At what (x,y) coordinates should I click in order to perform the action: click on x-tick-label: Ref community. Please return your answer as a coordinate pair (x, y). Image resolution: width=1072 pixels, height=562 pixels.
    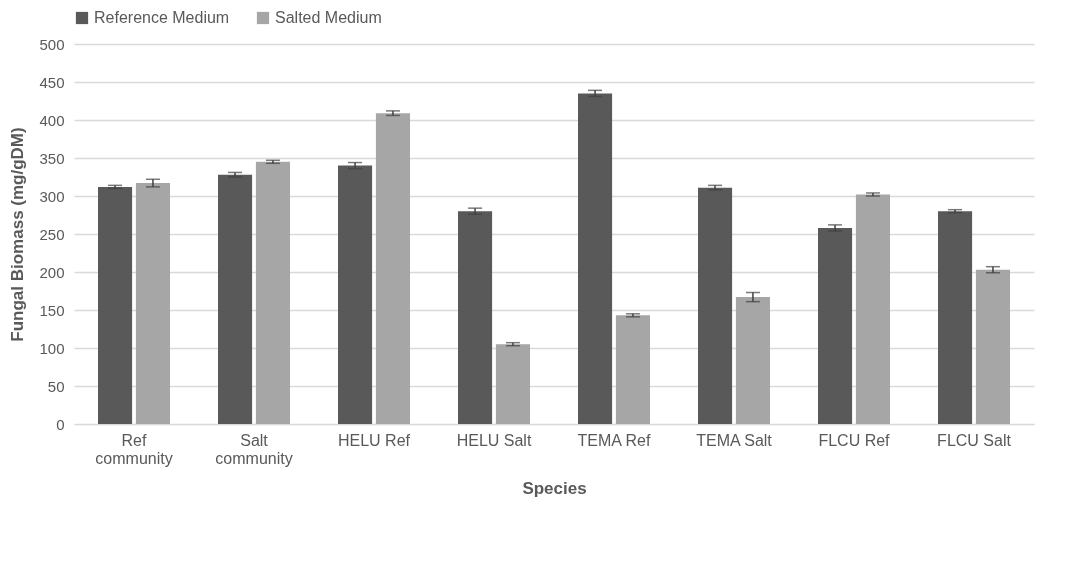
    Looking at the image, I should click on (134, 449).